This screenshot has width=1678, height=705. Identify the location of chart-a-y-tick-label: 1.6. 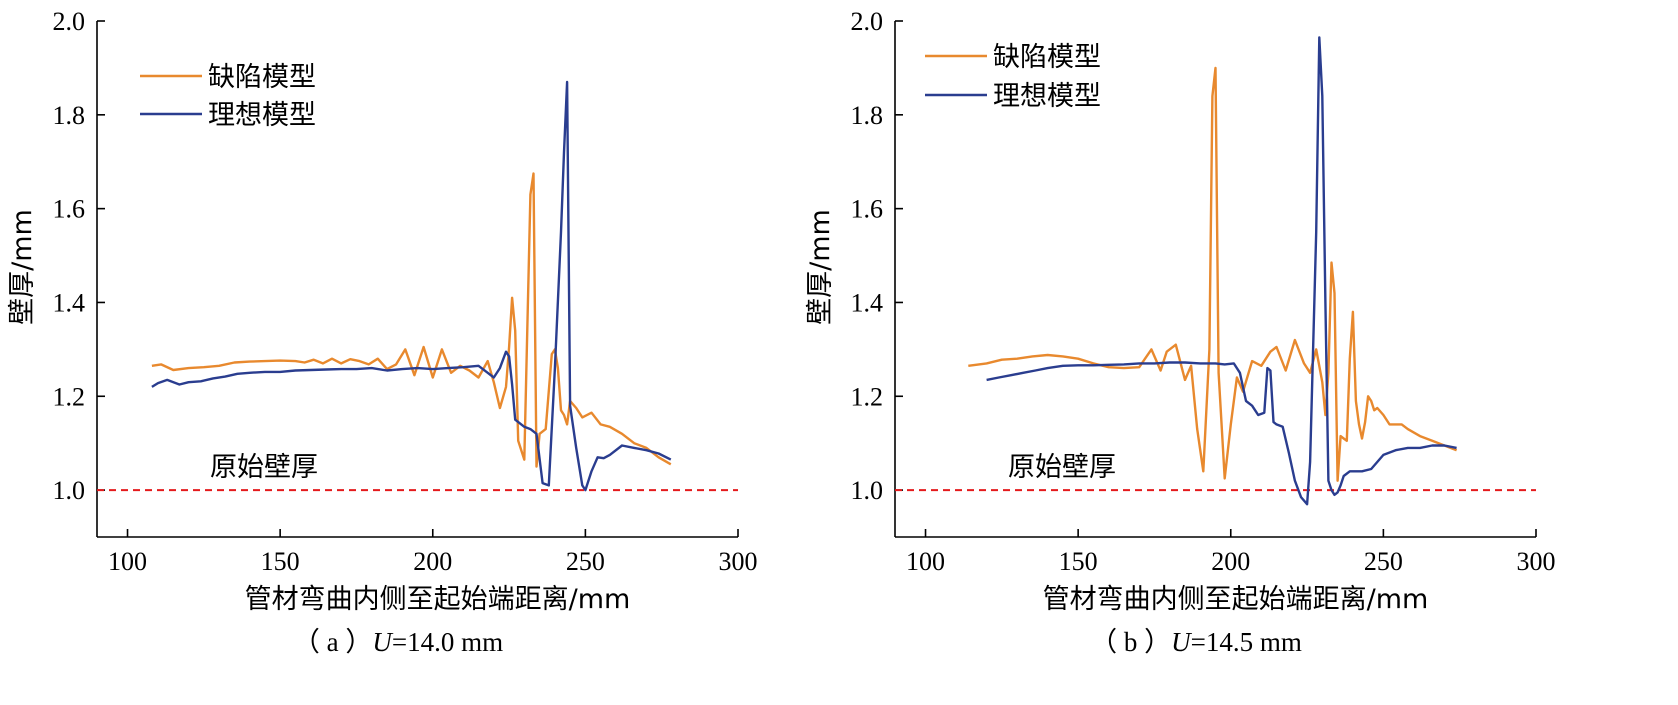
(69, 209).